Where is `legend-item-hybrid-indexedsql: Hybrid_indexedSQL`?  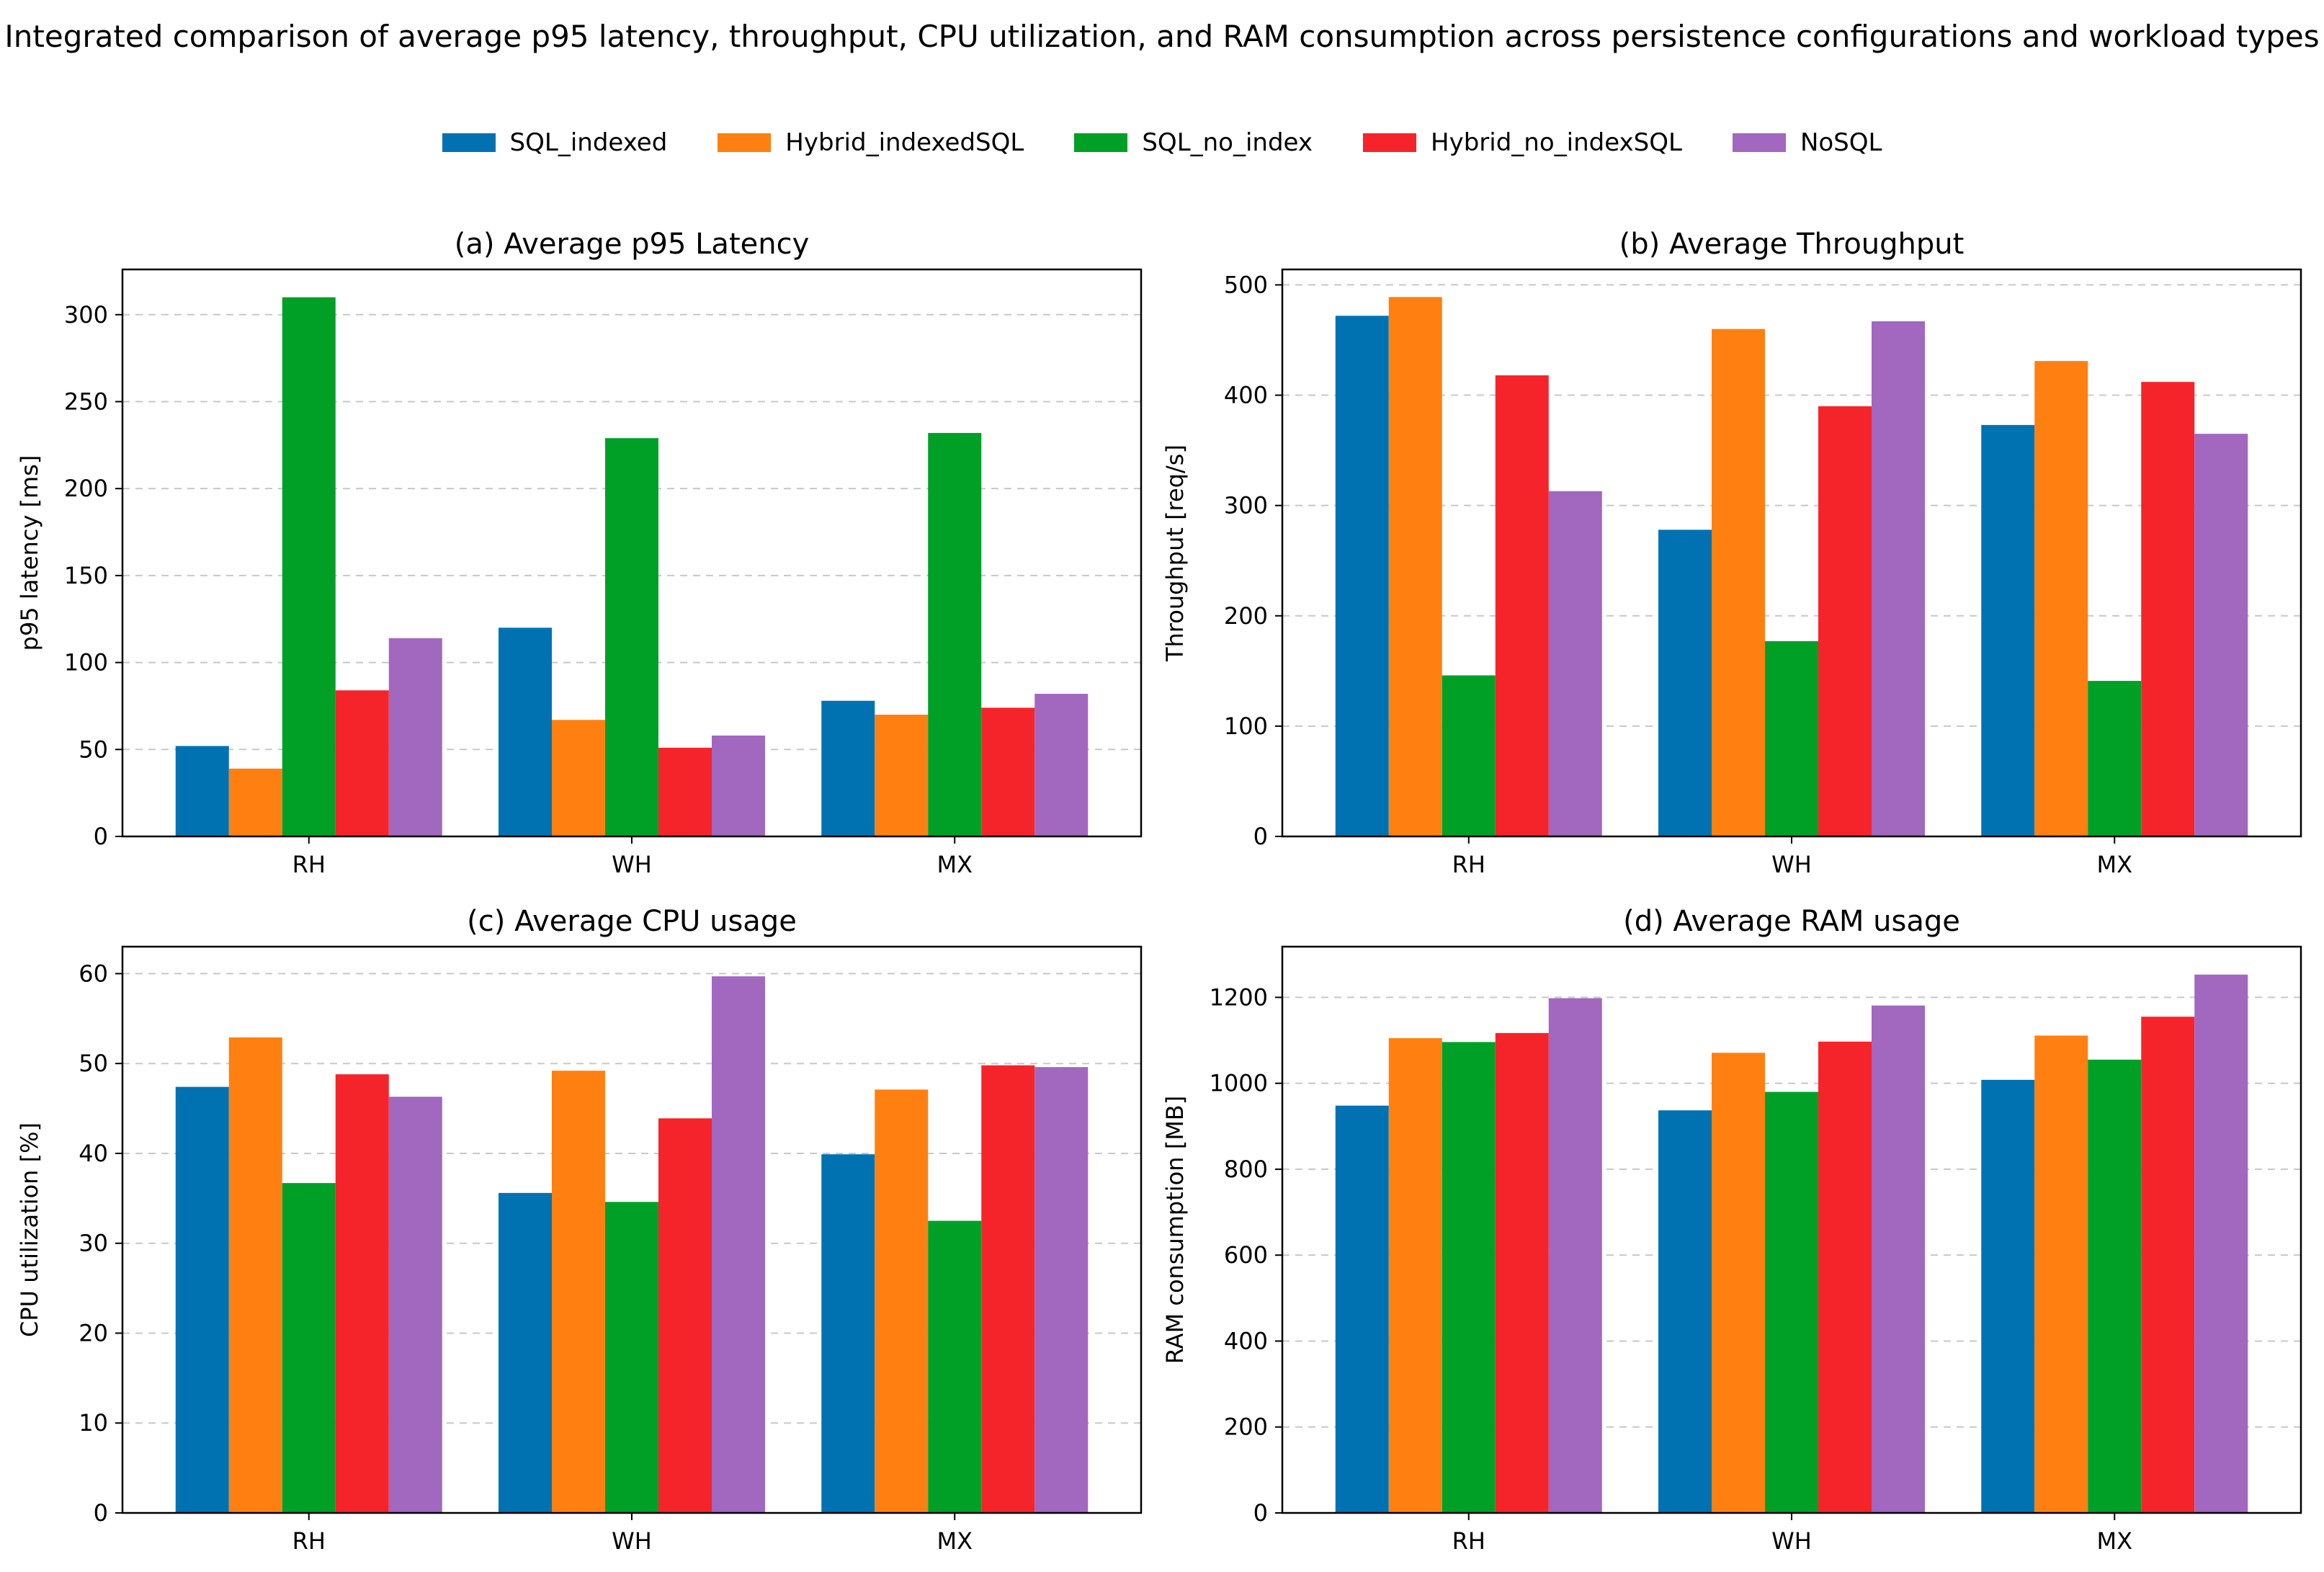
legend-item-hybrid-indexedsql: Hybrid_indexedSQL is located at coordinates (871, 142).